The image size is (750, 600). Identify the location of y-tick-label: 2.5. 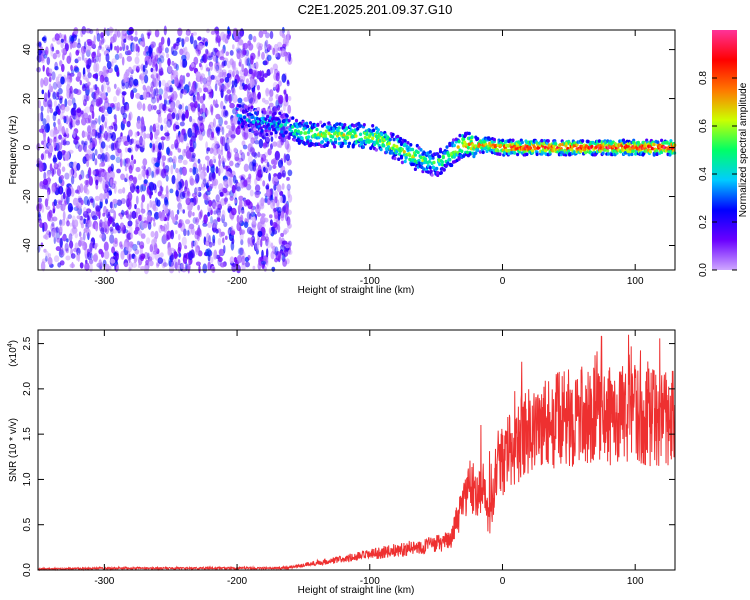
(27, 343).